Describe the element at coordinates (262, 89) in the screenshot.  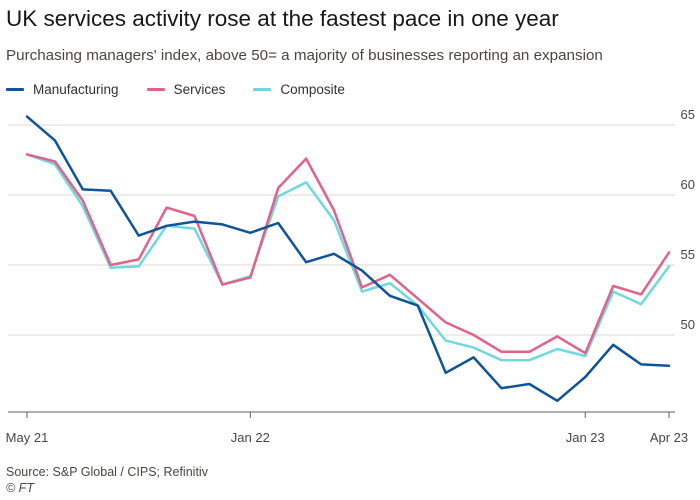
I see `legend-swatch-composite` at that location.